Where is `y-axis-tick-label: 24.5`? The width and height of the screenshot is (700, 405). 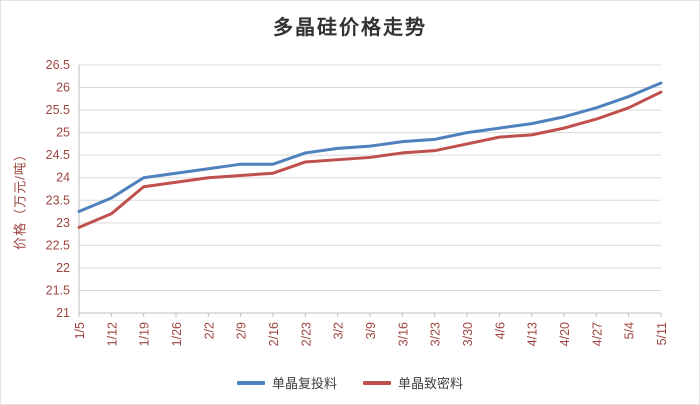 y-axis-tick-label: 24.5 is located at coordinates (58, 155).